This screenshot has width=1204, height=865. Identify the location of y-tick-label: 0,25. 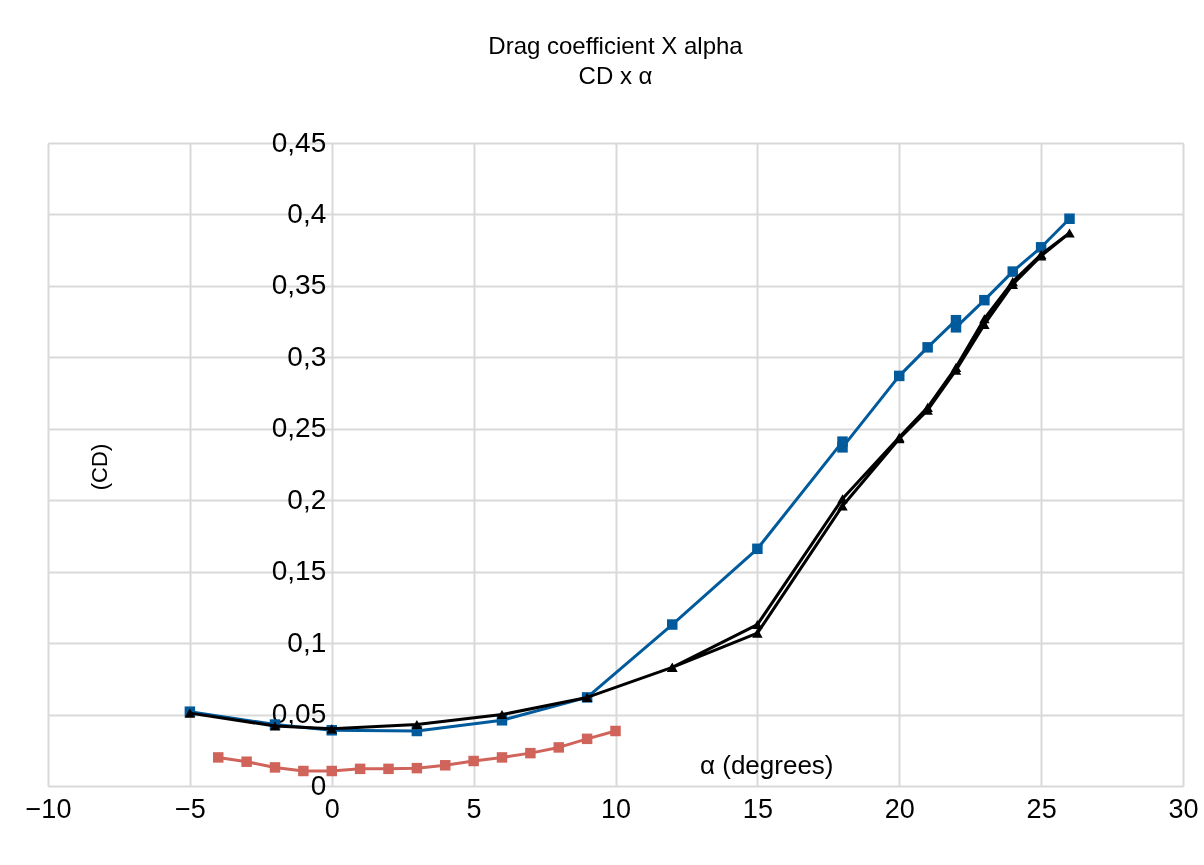
(299, 428).